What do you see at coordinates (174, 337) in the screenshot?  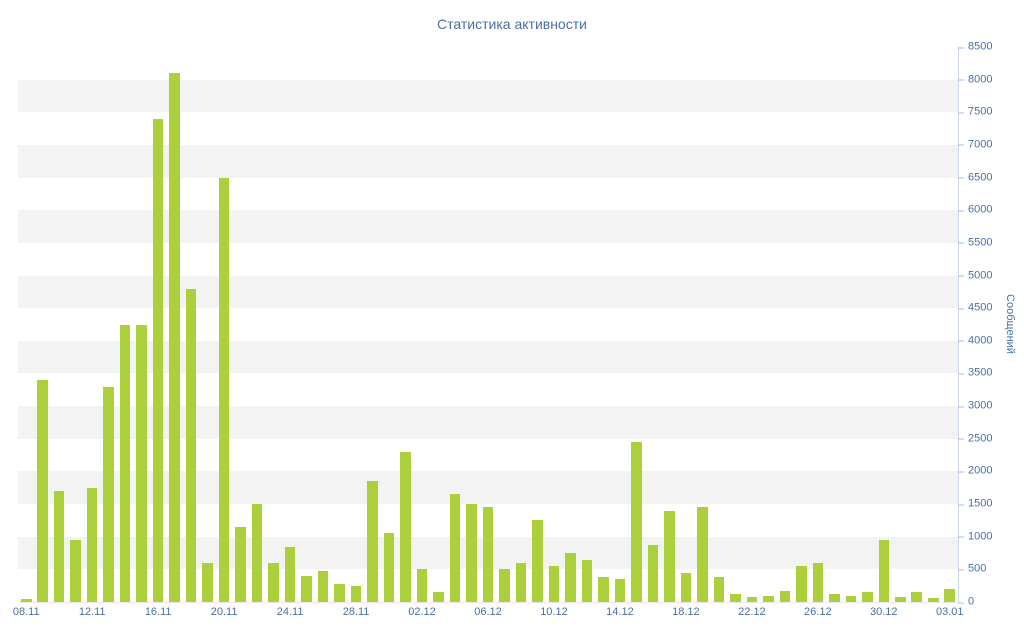 I see `bar-17.11` at bounding box center [174, 337].